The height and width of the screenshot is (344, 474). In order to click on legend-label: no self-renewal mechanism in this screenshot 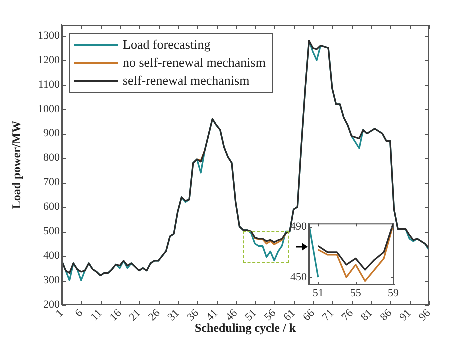, I will do `click(194, 63)`.